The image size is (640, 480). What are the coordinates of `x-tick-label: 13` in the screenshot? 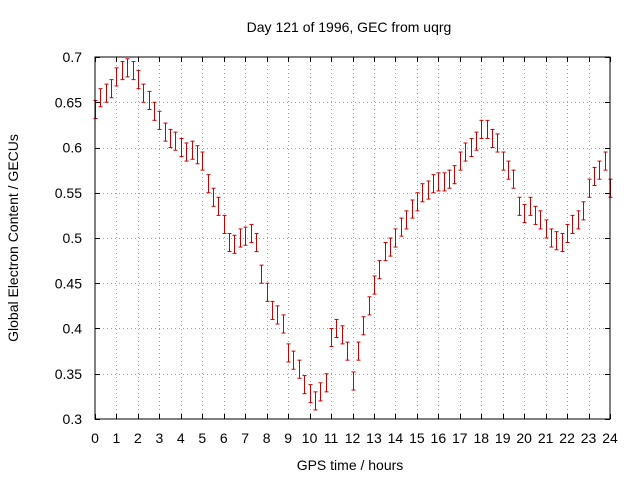 It's located at (374, 438).